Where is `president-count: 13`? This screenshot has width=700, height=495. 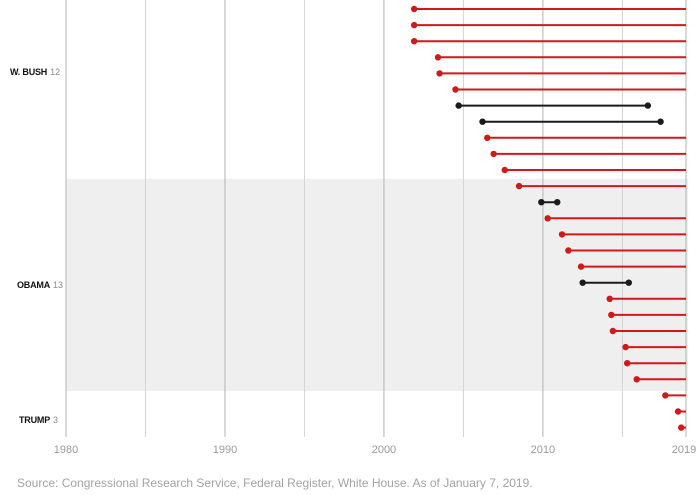
president-count: 13 is located at coordinates (58, 285).